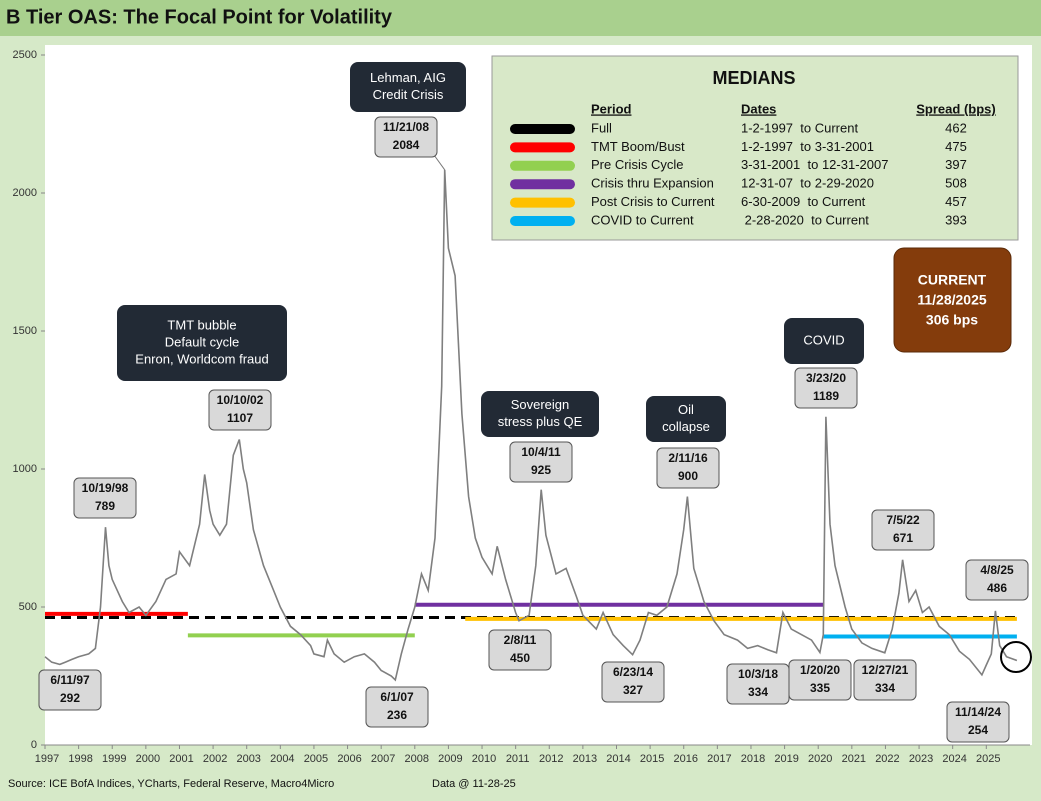 This screenshot has width=1041, height=801. What do you see at coordinates (688, 476) in the screenshot?
I see `annotation-value: 900` at bounding box center [688, 476].